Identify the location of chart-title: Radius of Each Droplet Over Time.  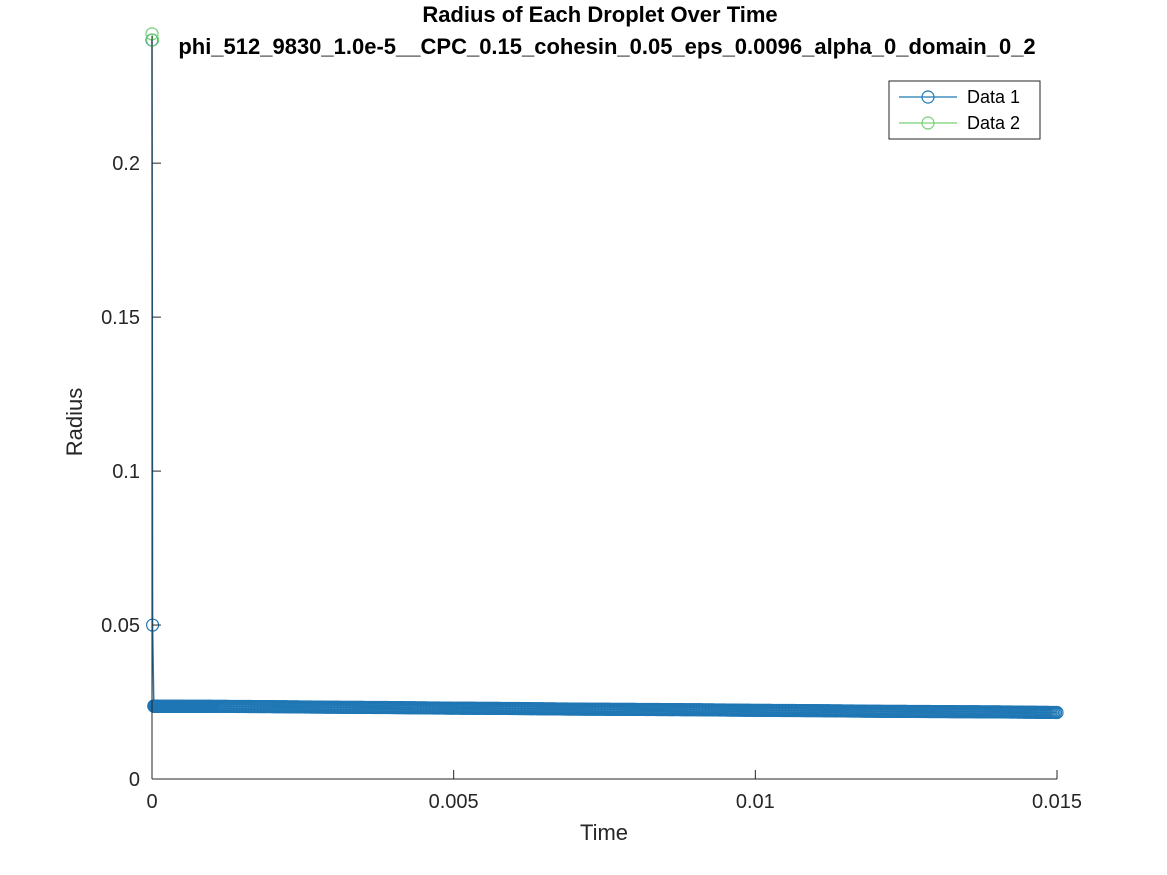
(599, 14).